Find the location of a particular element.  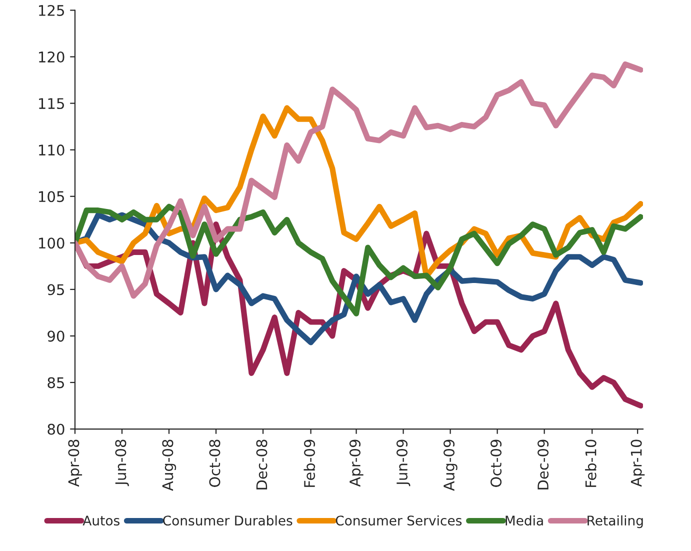

y-tick-label: 95 is located at coordinates (56, 290).